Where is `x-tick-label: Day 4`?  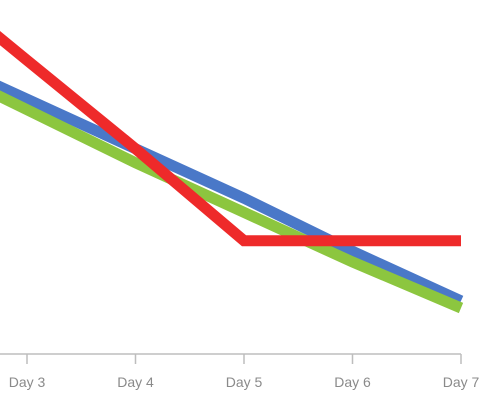 x-tick-label: Day 4 is located at coordinates (135, 382).